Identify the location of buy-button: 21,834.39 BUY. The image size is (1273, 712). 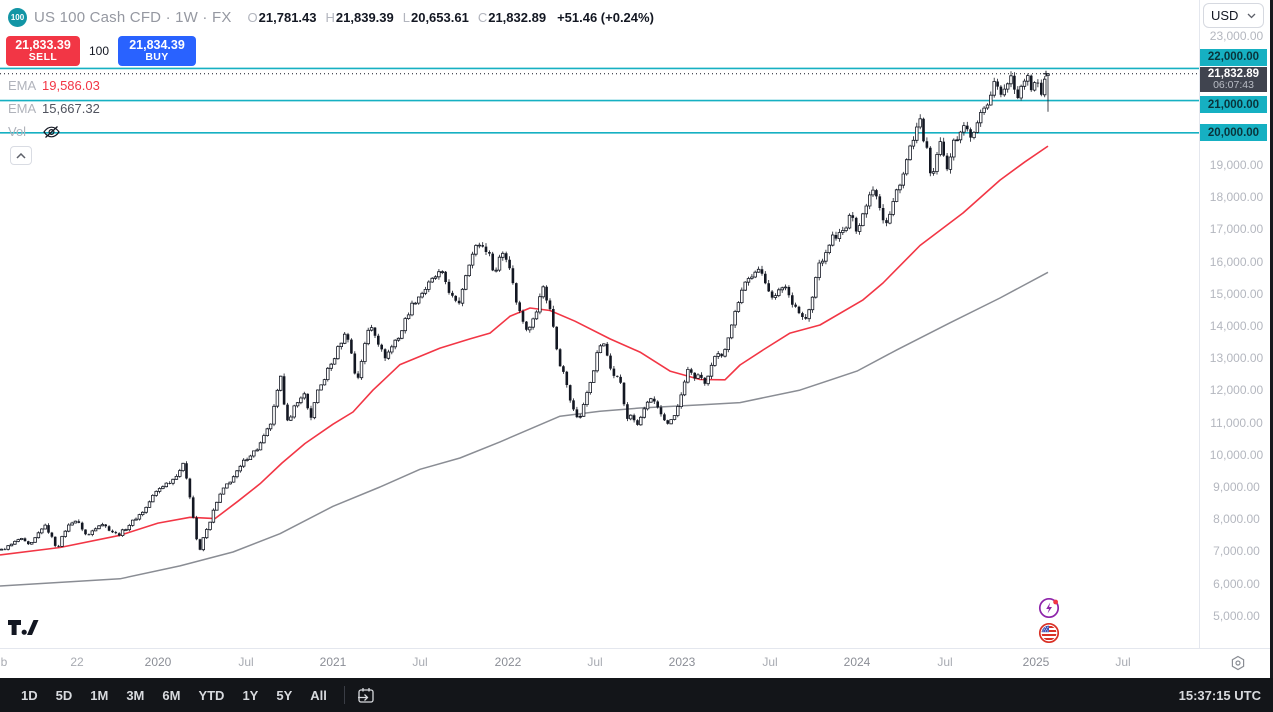
(157, 51).